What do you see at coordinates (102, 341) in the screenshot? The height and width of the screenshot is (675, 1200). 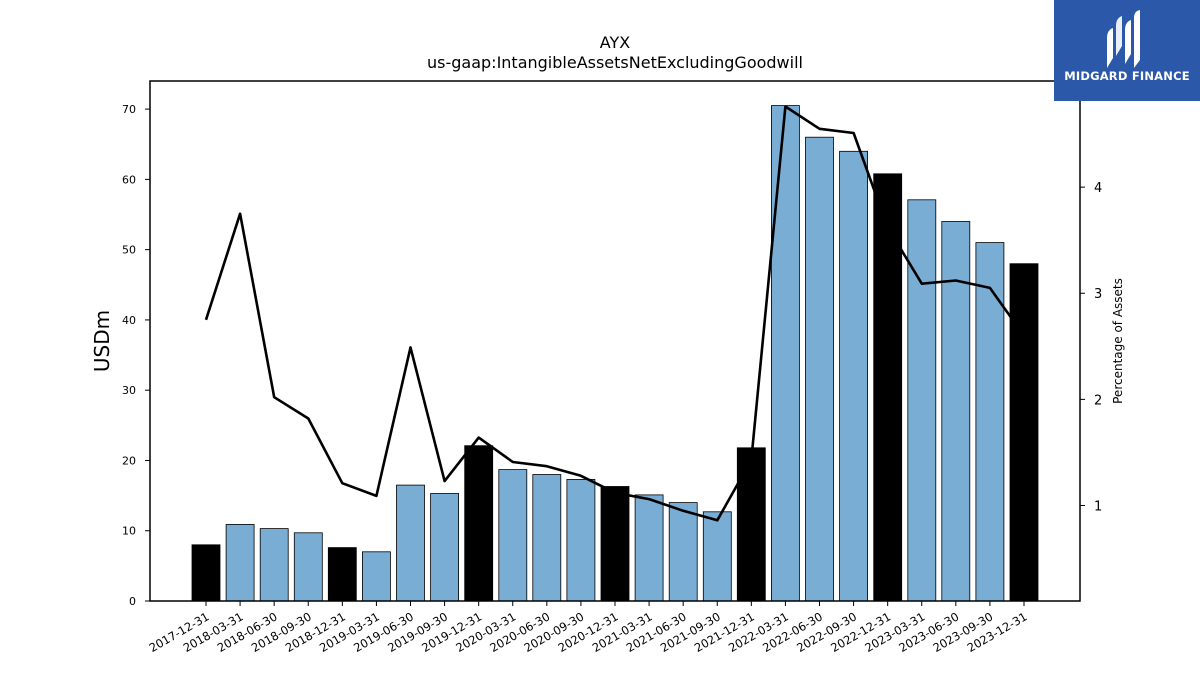 I see `y-axis-label: USDm` at bounding box center [102, 341].